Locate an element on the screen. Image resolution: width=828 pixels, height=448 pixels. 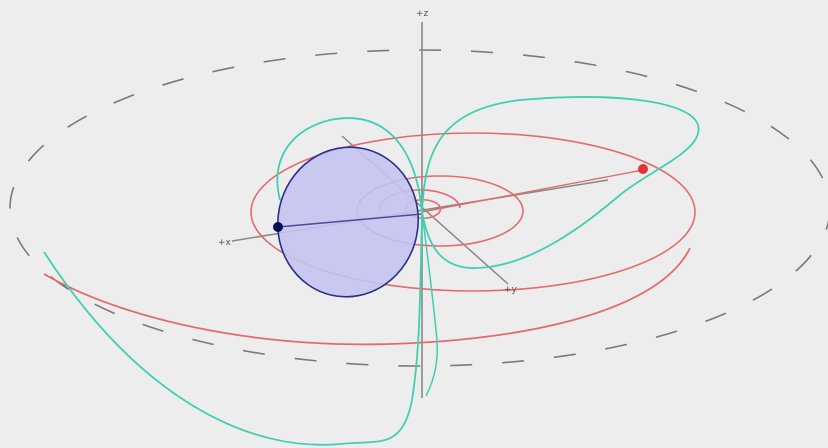
shaded-disk is located at coordinates (348, 222).